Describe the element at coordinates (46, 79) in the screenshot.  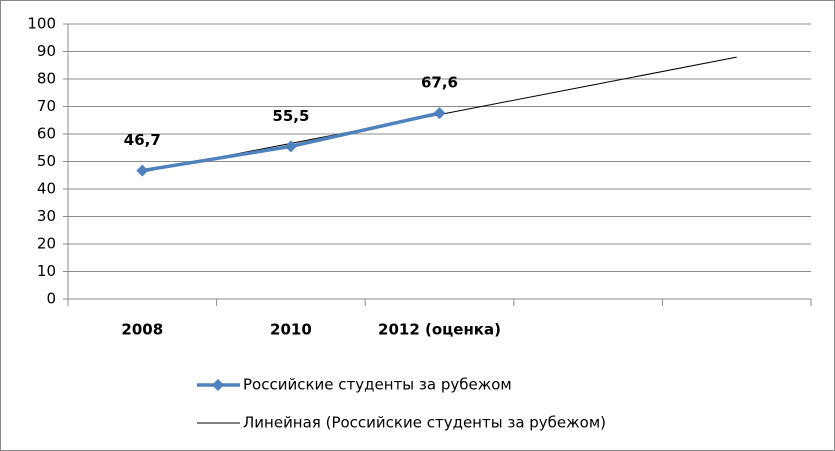
I see `y-tick-label: 80` at that location.